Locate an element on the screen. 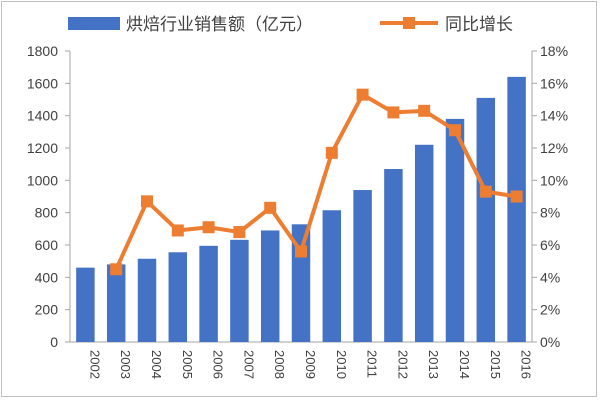 This screenshot has width=600, height=400. bar-2005 is located at coordinates (178, 297).